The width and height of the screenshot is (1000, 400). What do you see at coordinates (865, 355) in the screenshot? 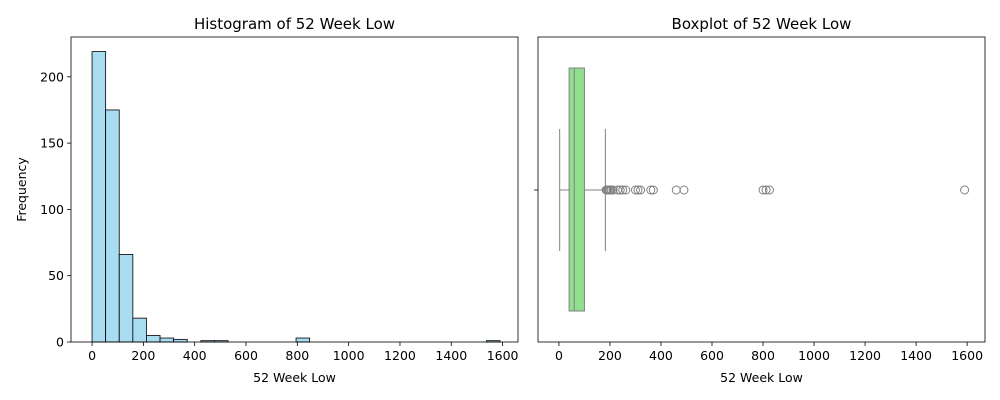
I see `boxplot-x-tick-label: 1200` at bounding box center [865, 355].